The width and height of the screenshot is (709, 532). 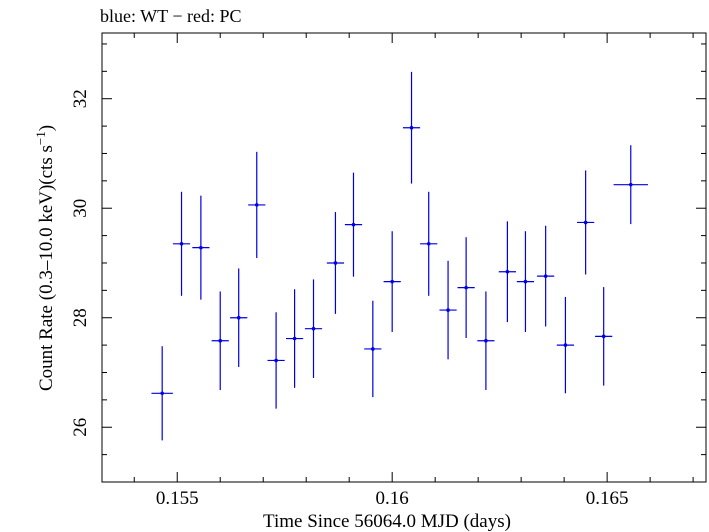 What do you see at coordinates (46, 128) in the screenshot?
I see `y-axis-label-end: )` at bounding box center [46, 128].